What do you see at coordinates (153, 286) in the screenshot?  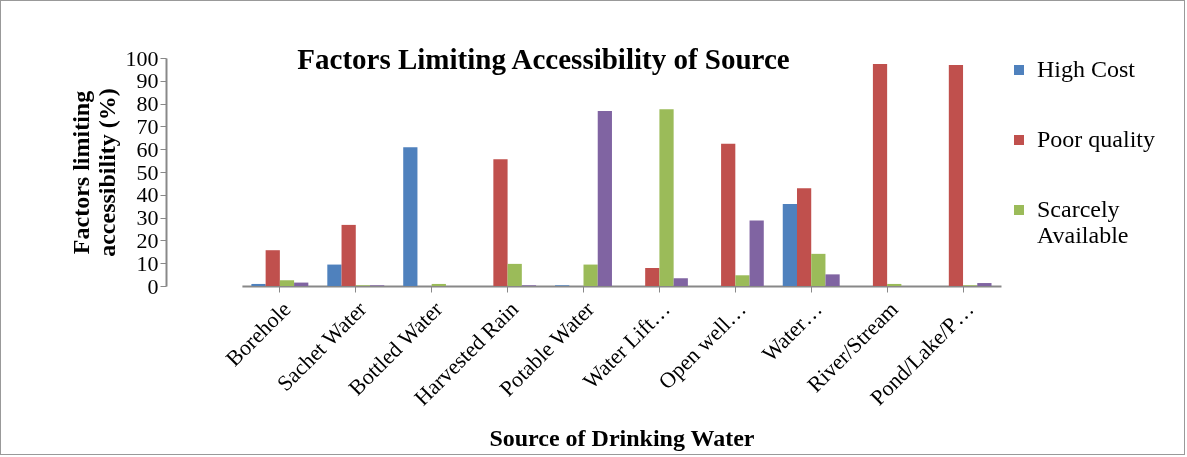 I see `y-tick-label: 0` at bounding box center [153, 286].